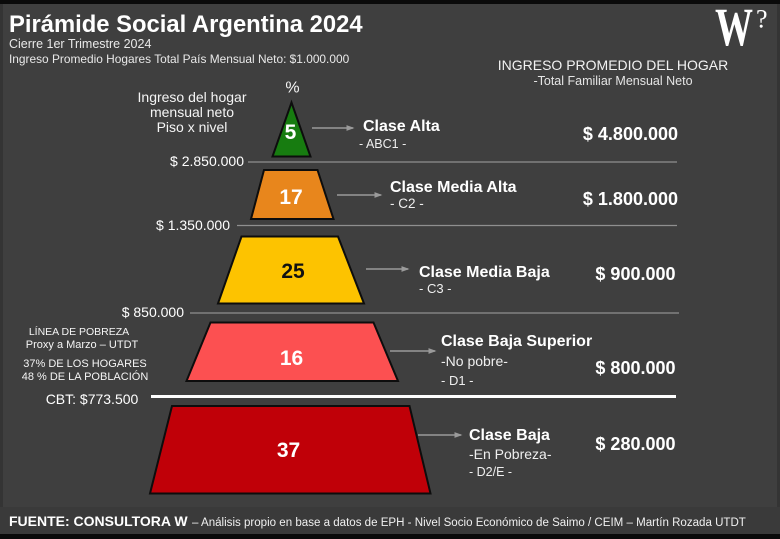 The height and width of the screenshot is (539, 780). Describe the element at coordinates (612, 81) in the screenshot. I see `svg-text: -Total Familiar Mensual Neto` at that location.